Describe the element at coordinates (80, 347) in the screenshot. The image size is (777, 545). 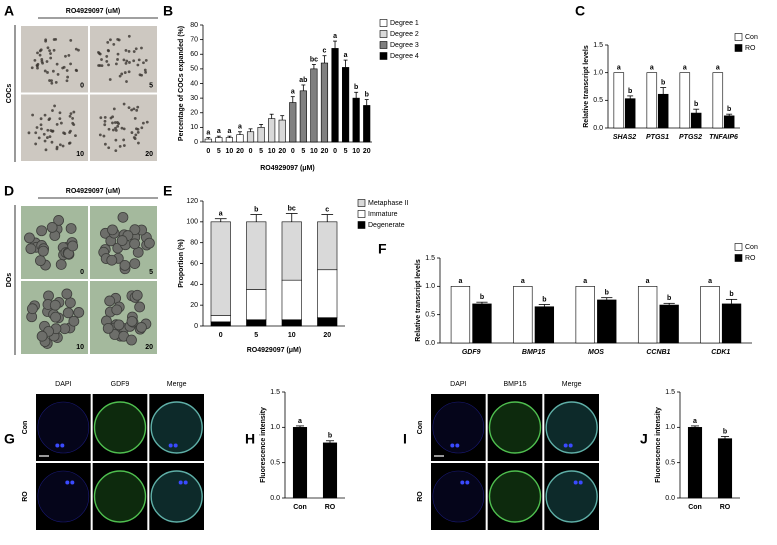
I see `dose-label: 10` at that location.